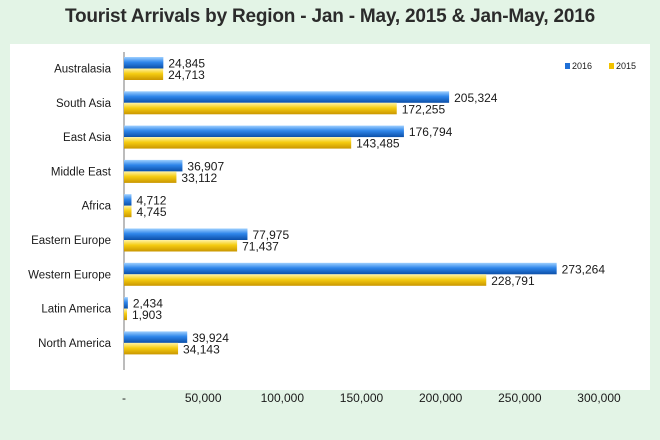 The image size is (660, 440). Describe the element at coordinates (599, 398) in the screenshot. I see `x-tick-label-6: 300,000` at that location.